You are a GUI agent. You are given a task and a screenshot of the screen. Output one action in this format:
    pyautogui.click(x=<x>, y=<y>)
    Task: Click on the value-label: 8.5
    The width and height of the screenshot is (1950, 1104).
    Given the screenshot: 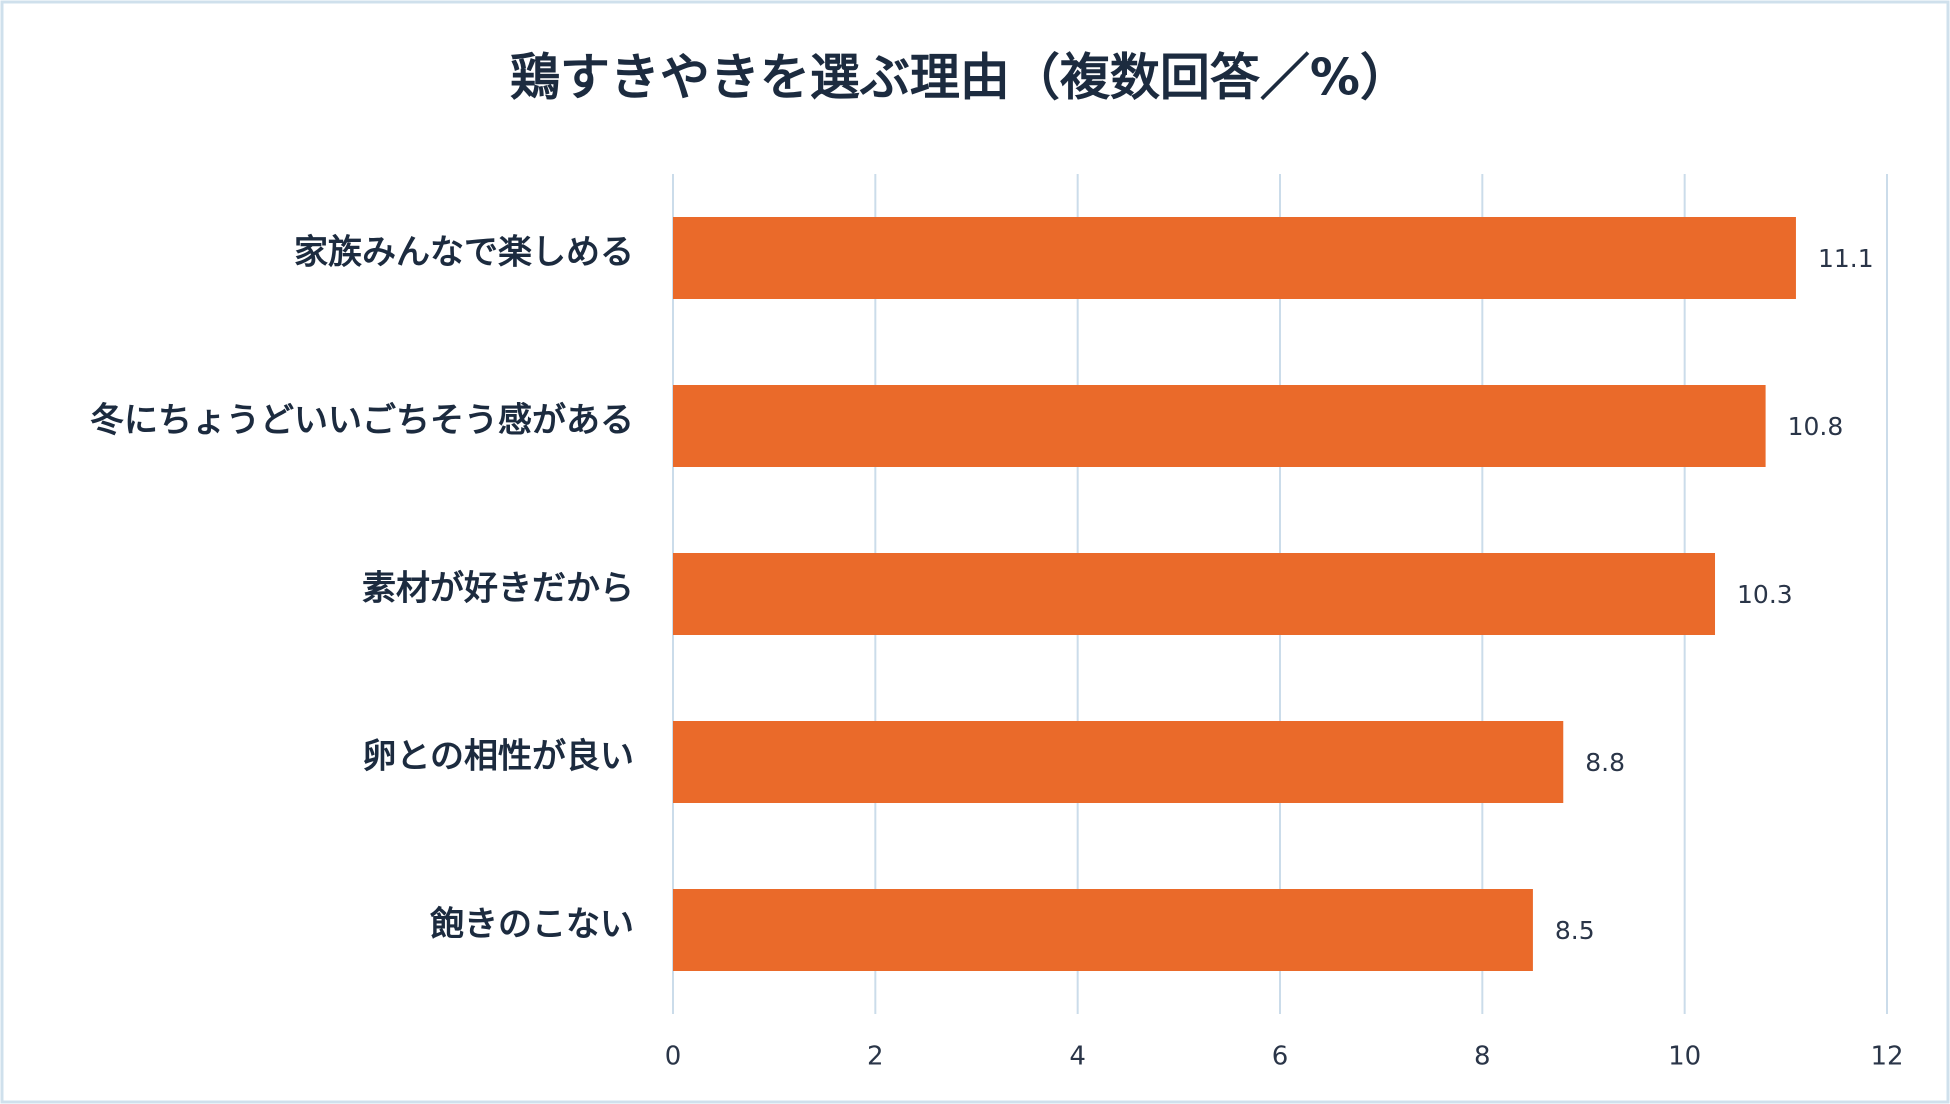 What is the action you would take?
    pyautogui.click(x=1575, y=930)
    